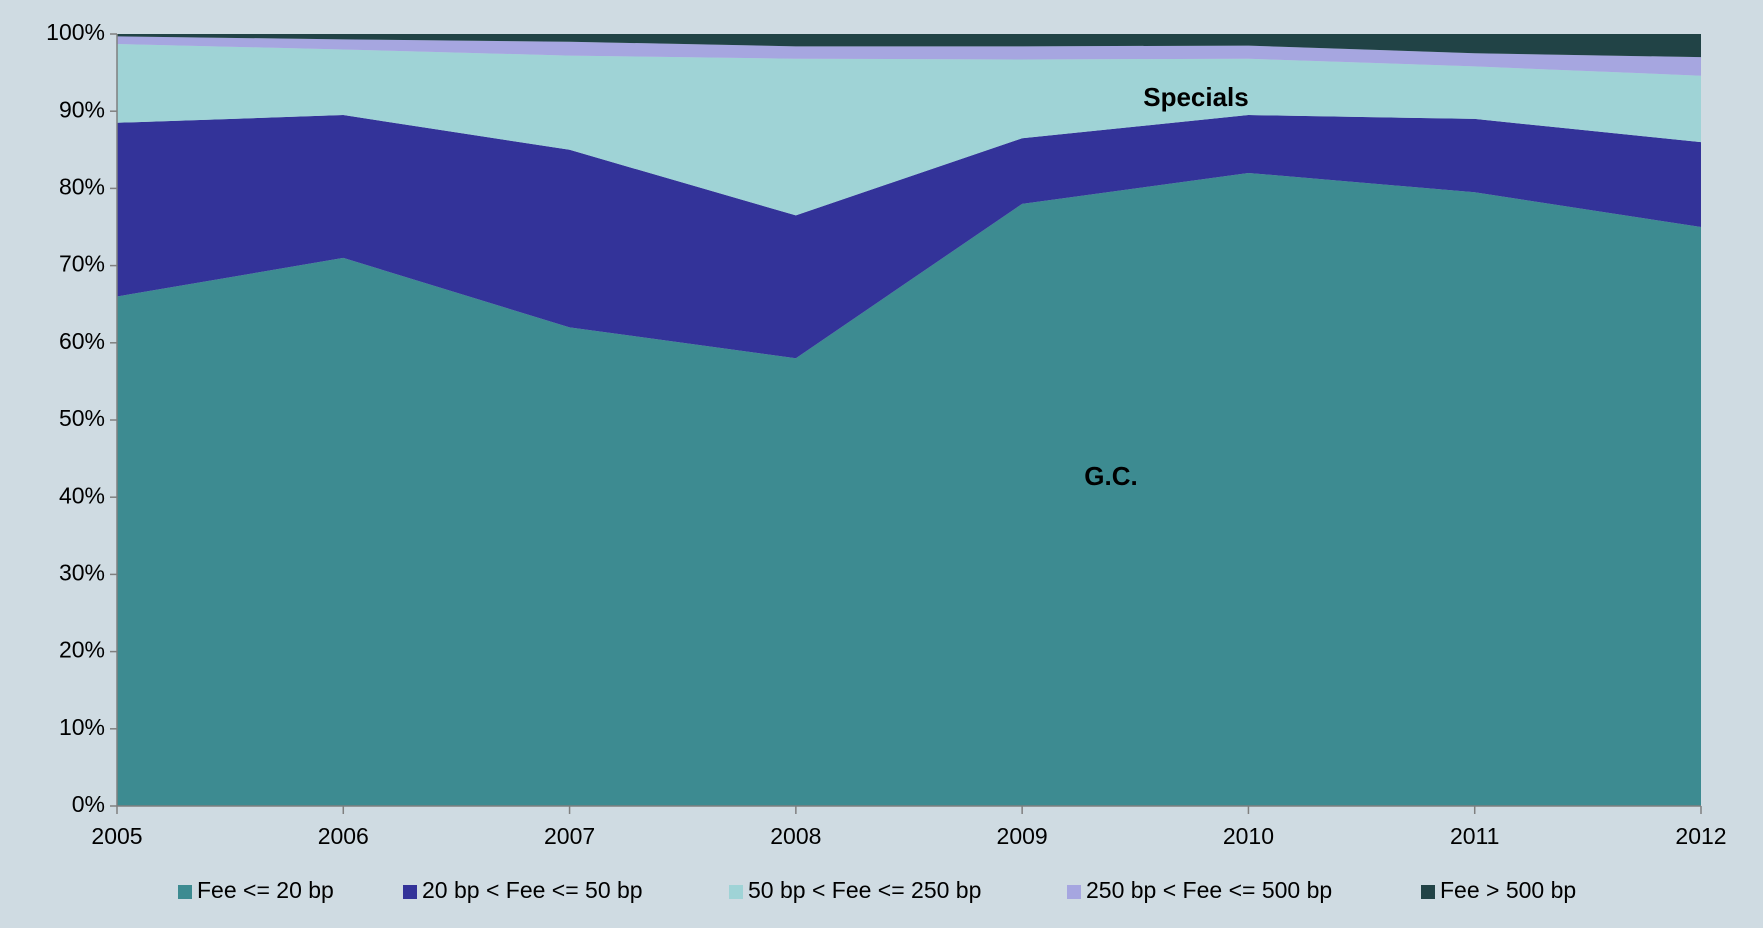  What do you see at coordinates (265, 890) in the screenshot?
I see `legend-label: Fee <= 20 bp` at bounding box center [265, 890].